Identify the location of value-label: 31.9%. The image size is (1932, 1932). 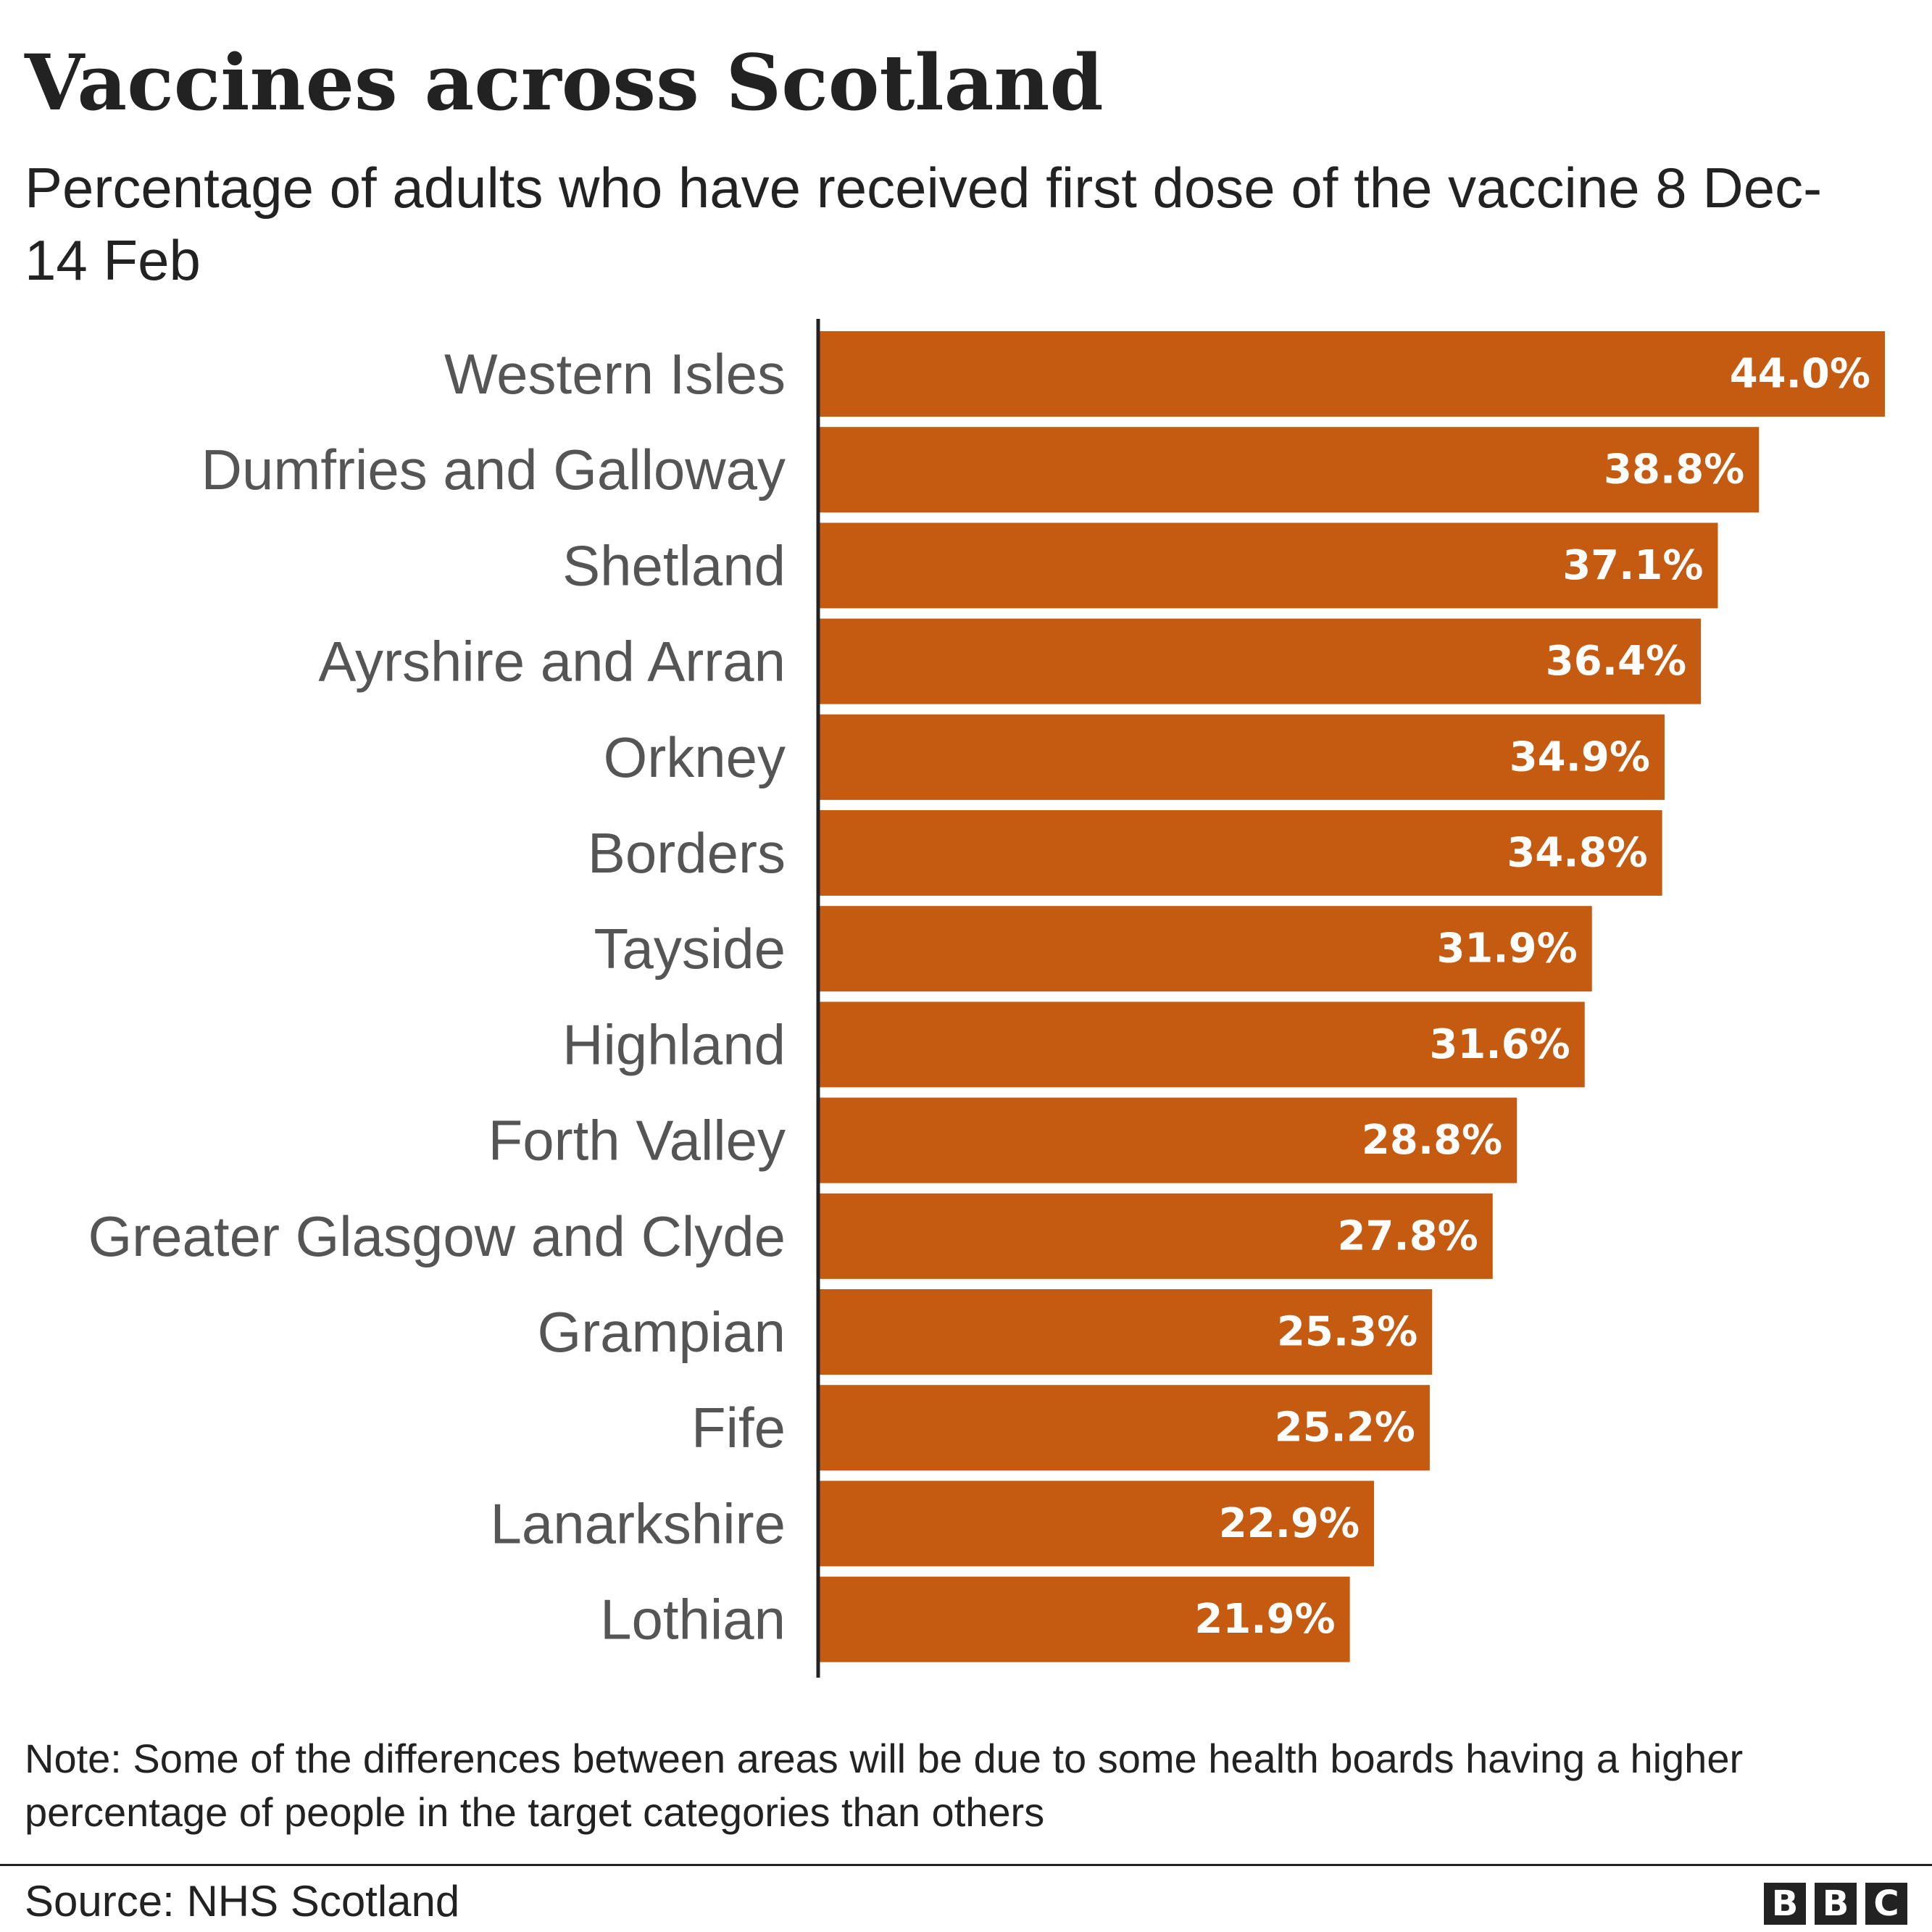
(1506, 949).